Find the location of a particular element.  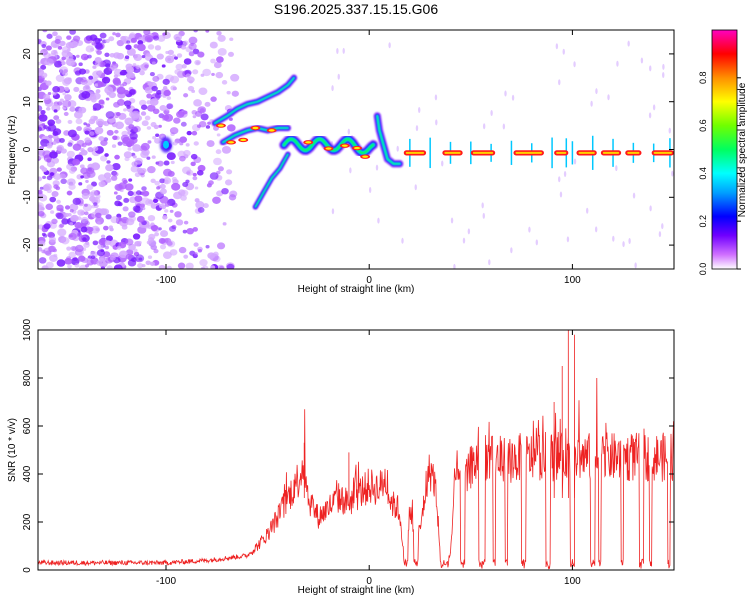

colorbar-tick-label: 0.6 is located at coordinates (703, 125).